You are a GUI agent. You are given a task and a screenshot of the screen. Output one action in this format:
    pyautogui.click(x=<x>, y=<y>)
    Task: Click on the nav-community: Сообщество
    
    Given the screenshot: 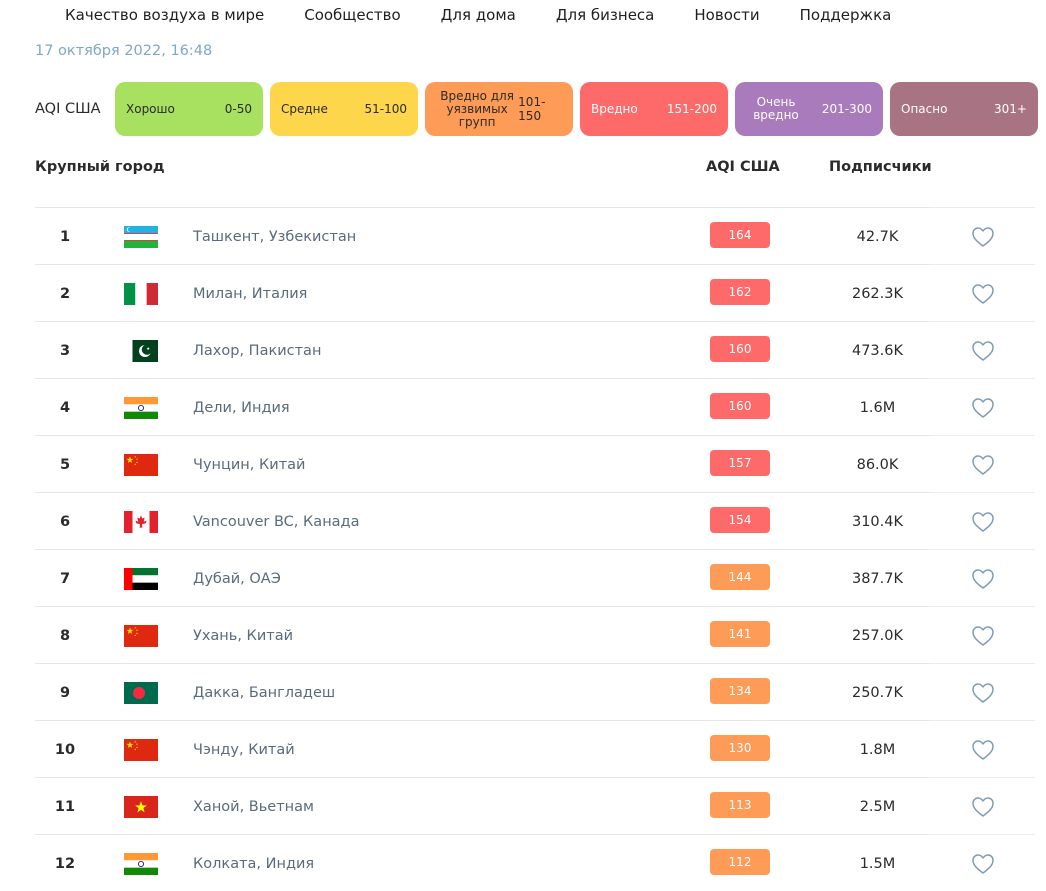 What is the action you would take?
    pyautogui.click(x=352, y=15)
    